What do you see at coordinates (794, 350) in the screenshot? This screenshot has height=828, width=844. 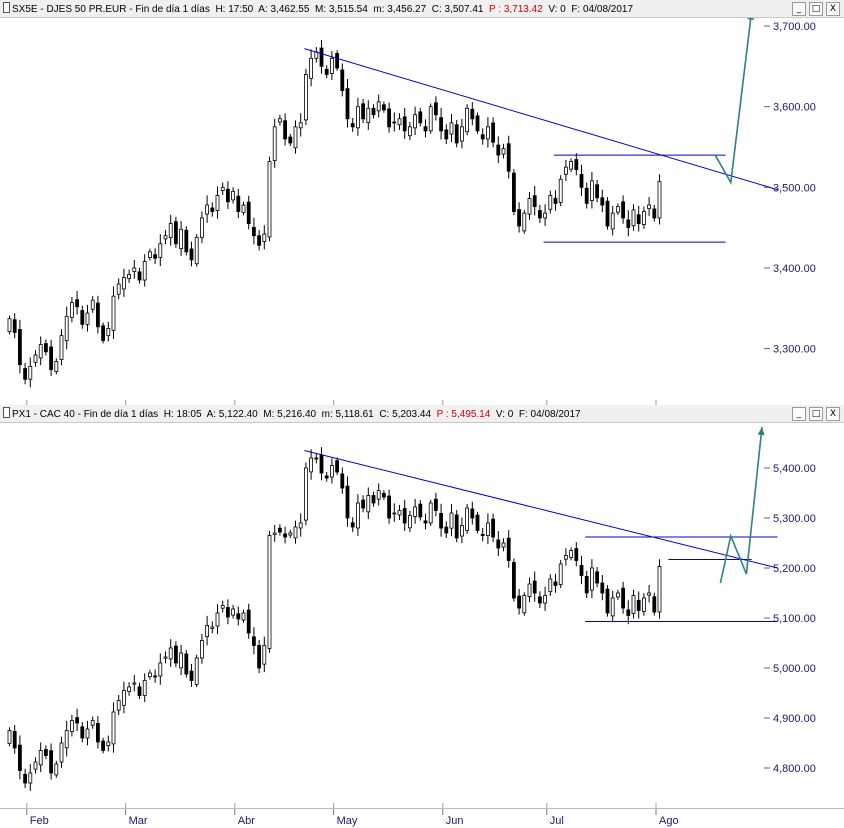 I see `y-tick-label: 3,300.00` at bounding box center [794, 350].